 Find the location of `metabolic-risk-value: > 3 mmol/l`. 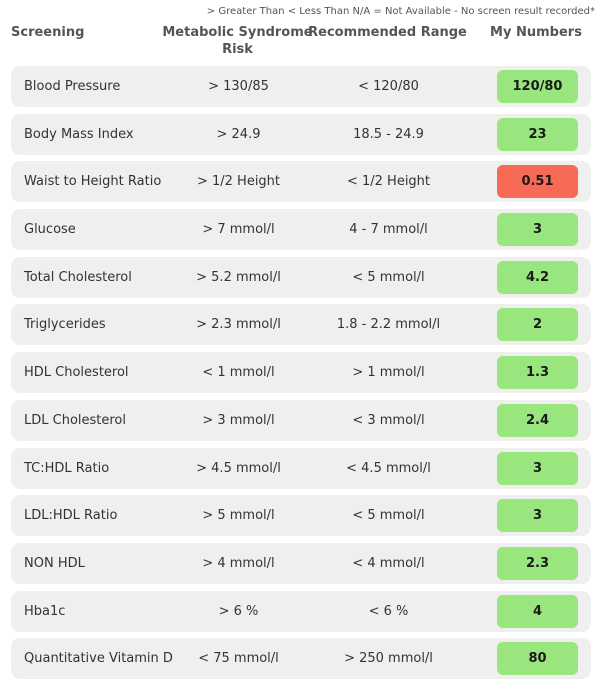

metabolic-risk-value: > 3 mmol/l is located at coordinates (238, 420).